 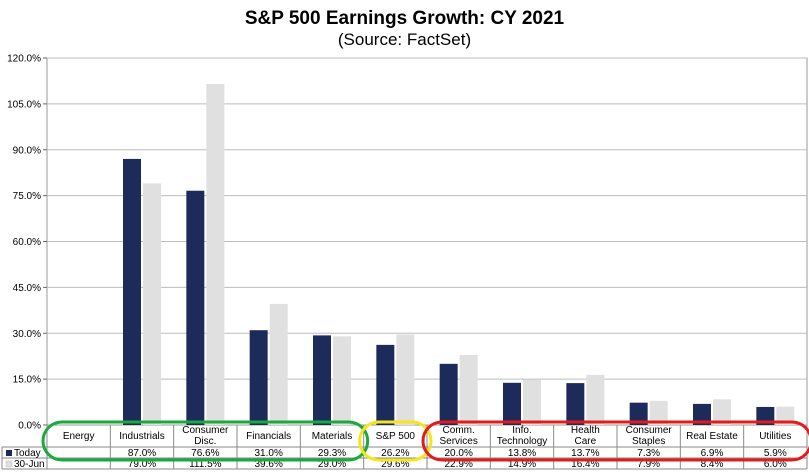 What do you see at coordinates (395, 453) in the screenshot?
I see `data-label: 26.2%` at bounding box center [395, 453].